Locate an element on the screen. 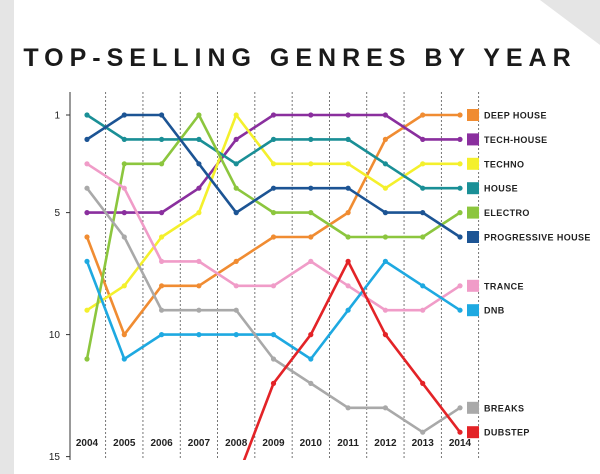  y-tick-label: 1 is located at coordinates (57, 116).